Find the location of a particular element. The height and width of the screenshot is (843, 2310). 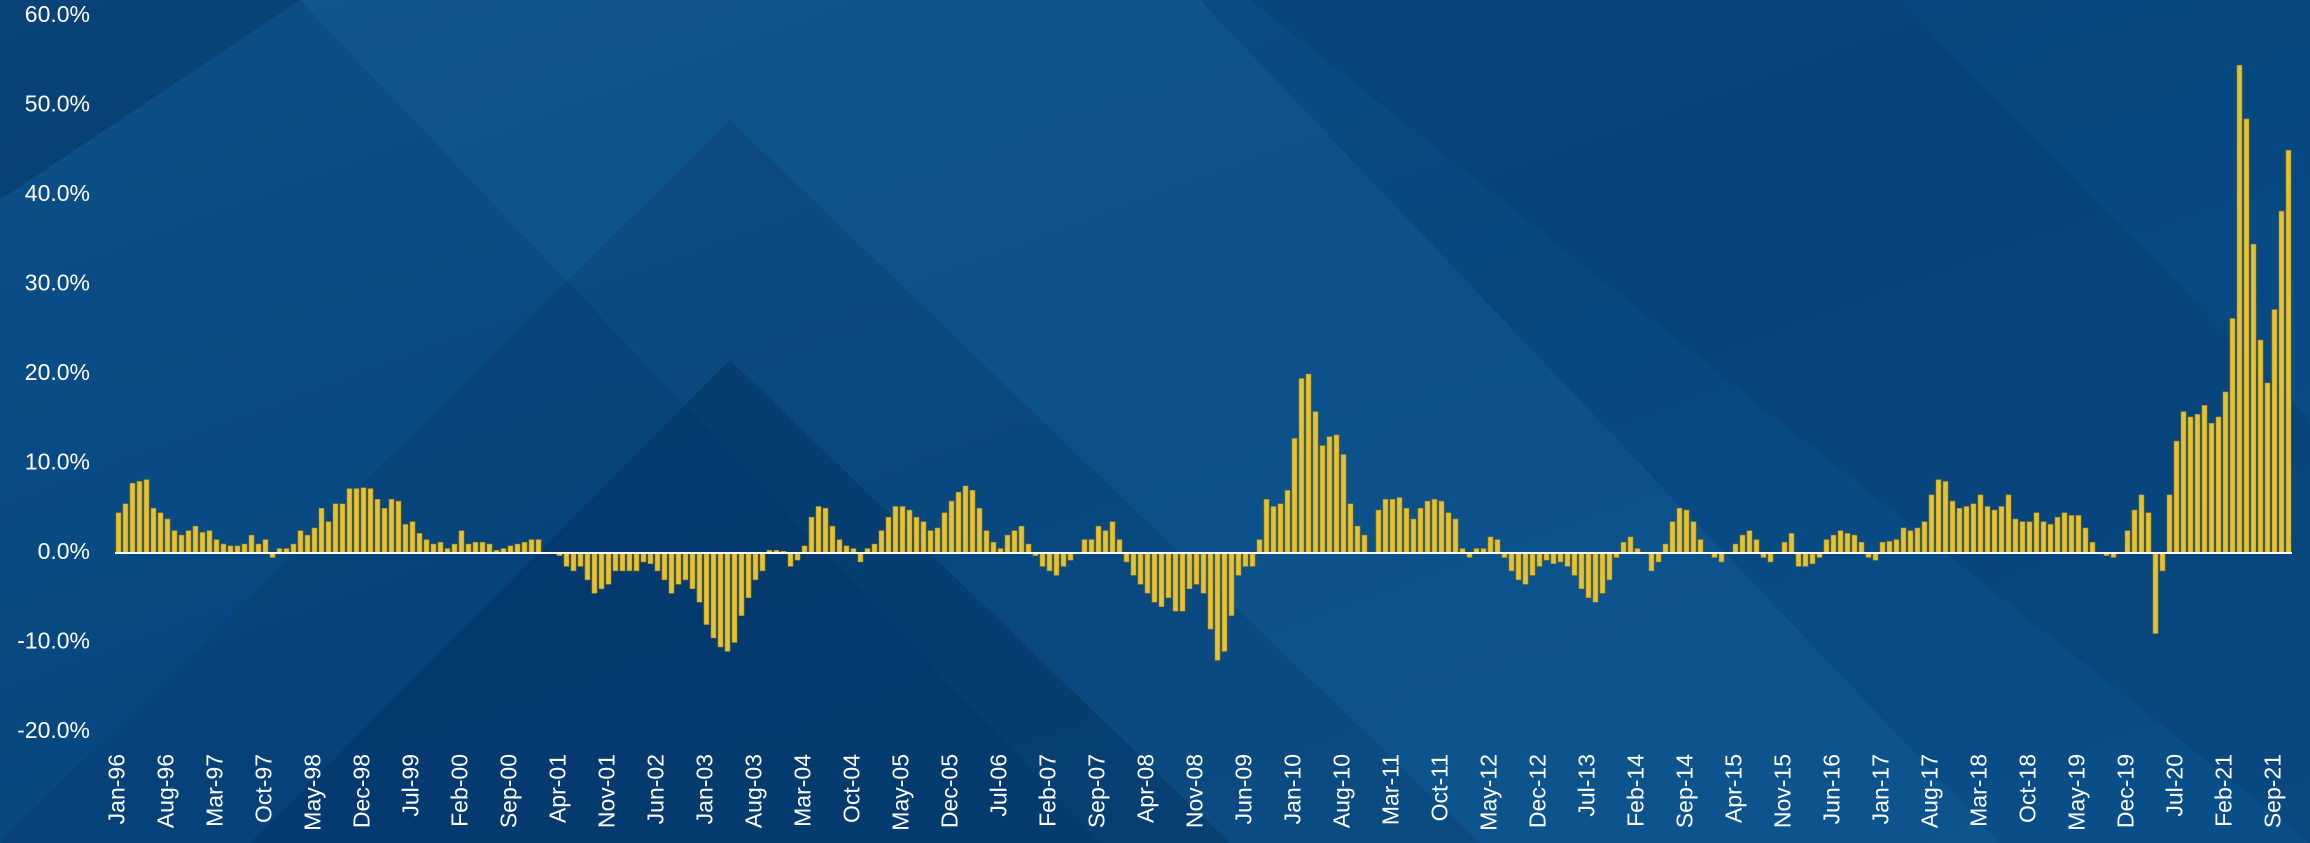

x-tick-label: Feb-21 is located at coordinates (2224, 790).